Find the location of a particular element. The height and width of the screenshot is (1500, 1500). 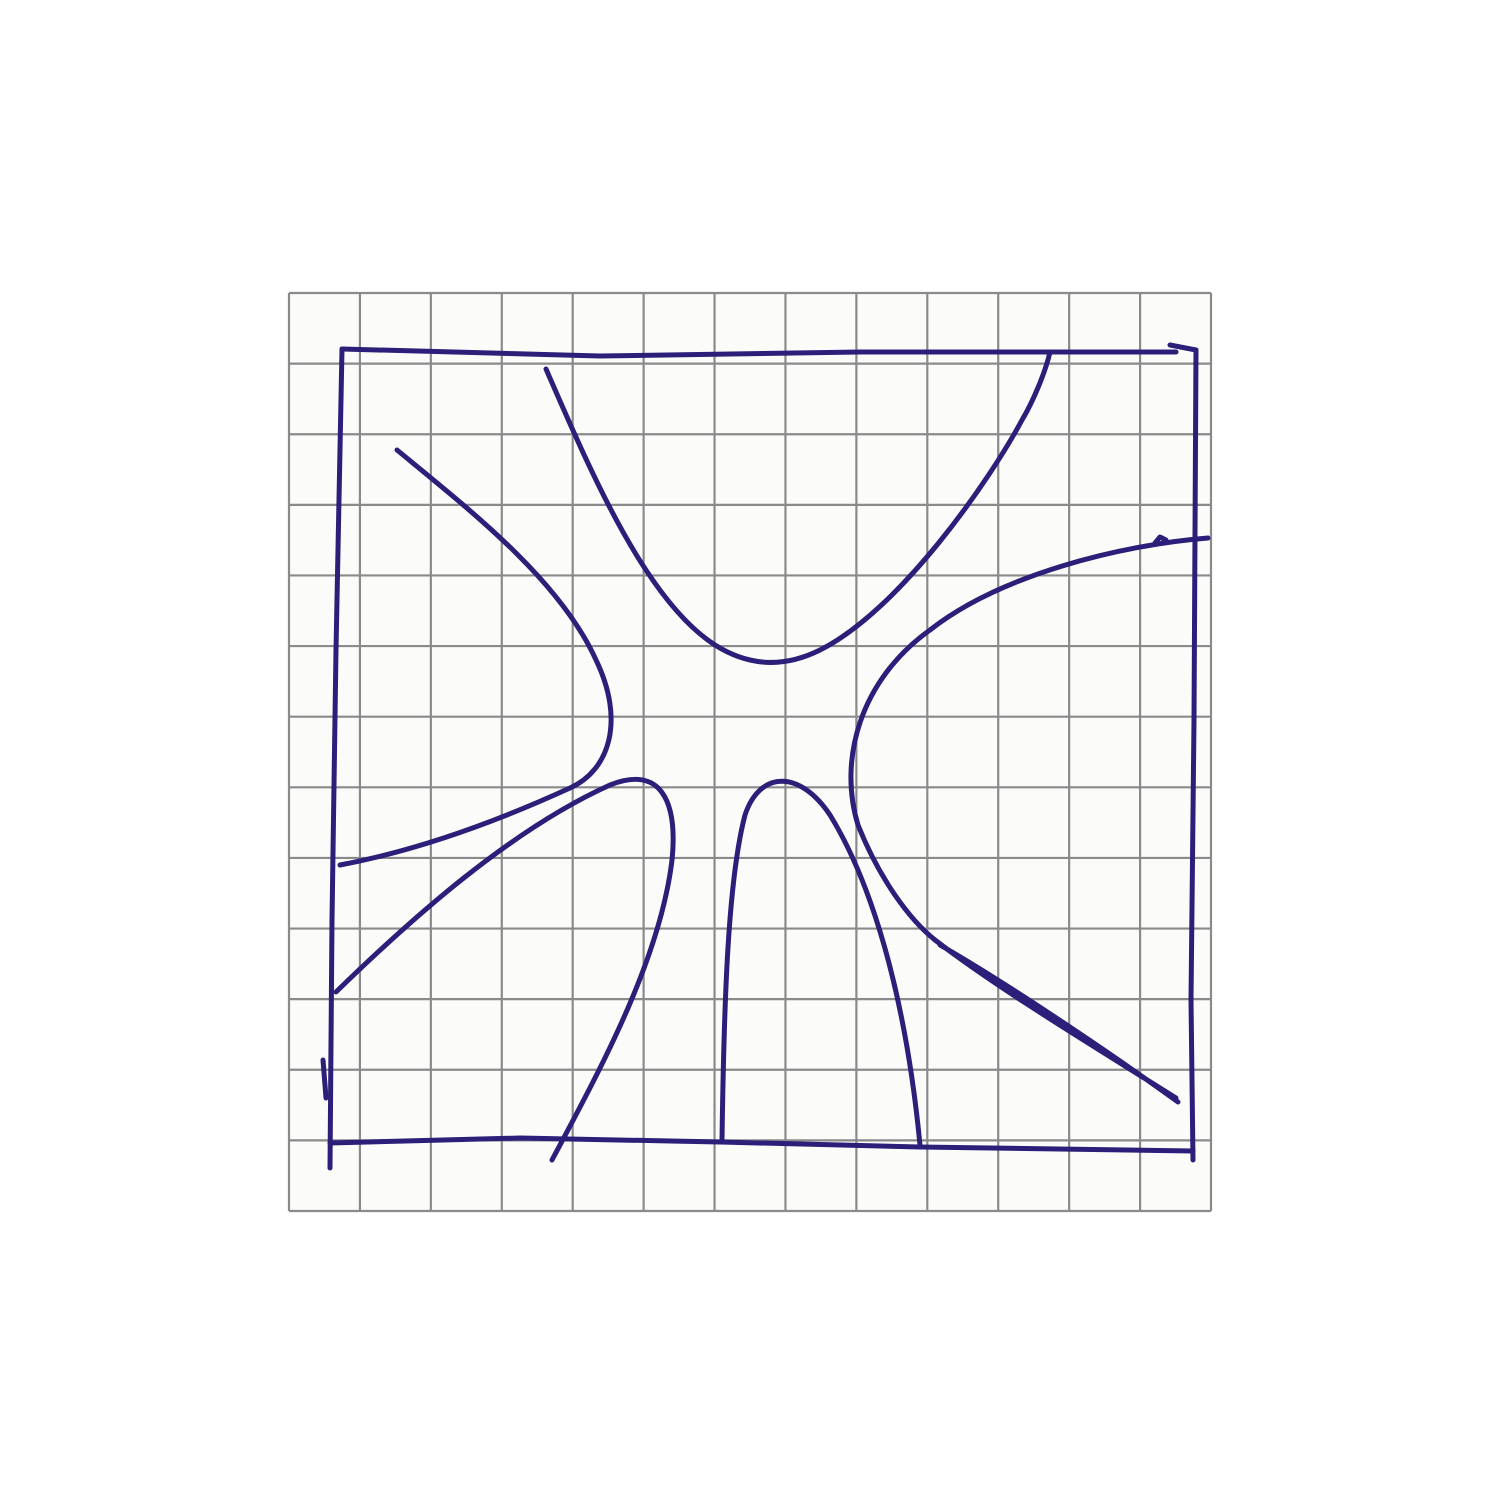

left-curve is located at coordinates (475, 657).